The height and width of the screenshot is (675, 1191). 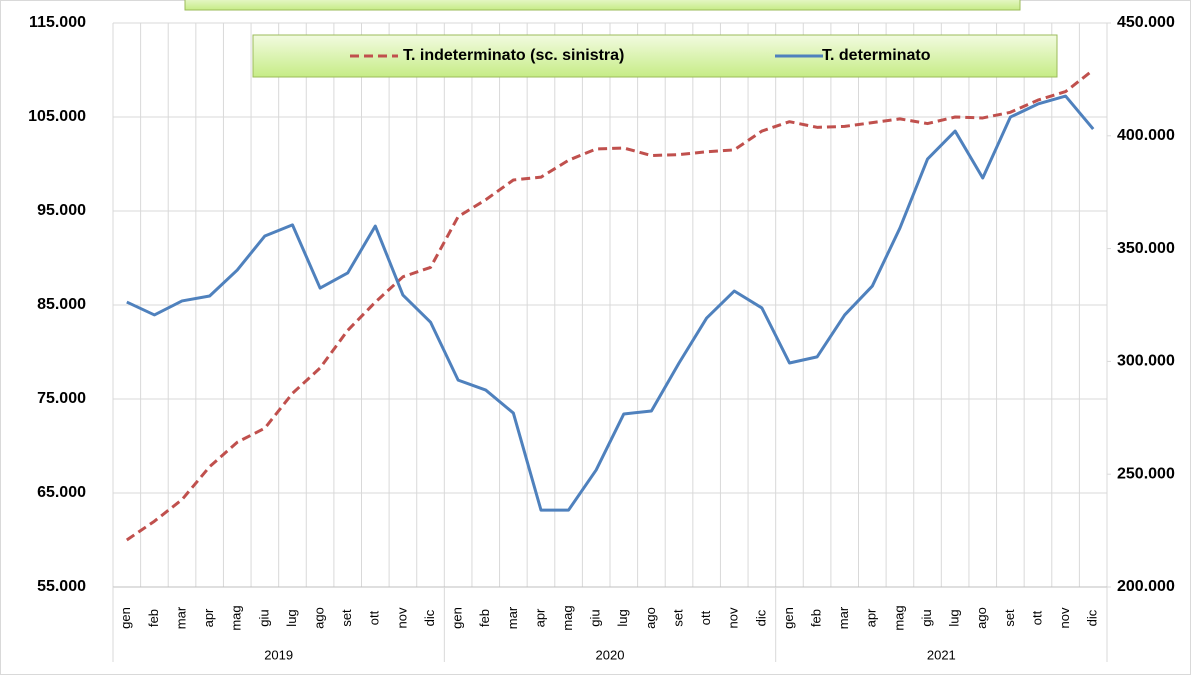 What do you see at coordinates (61, 492) in the screenshot?
I see `y-tick-label: 65.000` at bounding box center [61, 492].